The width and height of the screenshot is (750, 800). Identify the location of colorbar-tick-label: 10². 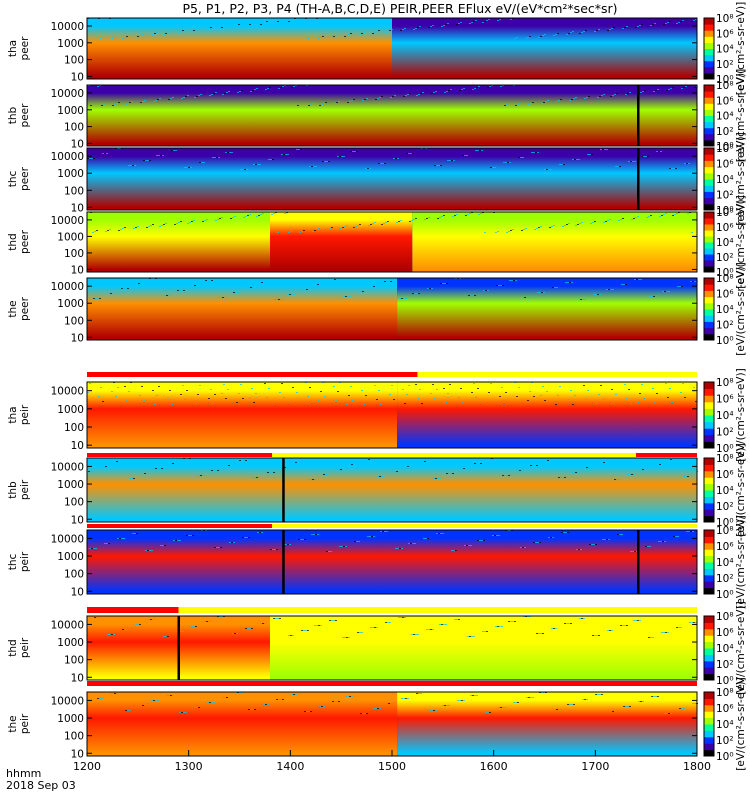
(725, 665).